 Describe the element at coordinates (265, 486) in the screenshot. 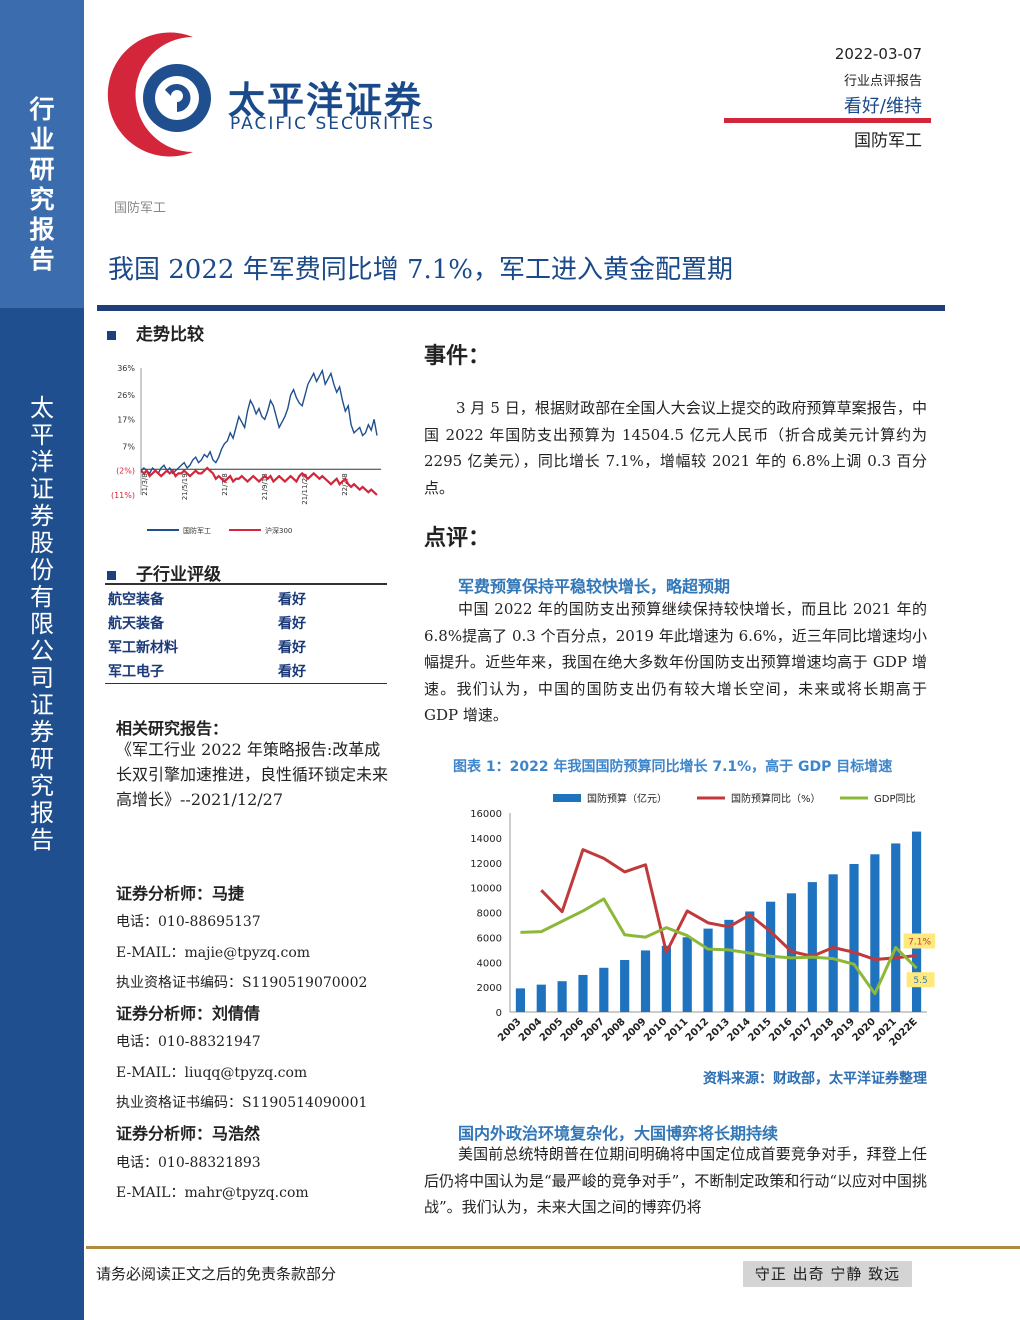

I see `x-tick-label: 21/9/18` at that location.